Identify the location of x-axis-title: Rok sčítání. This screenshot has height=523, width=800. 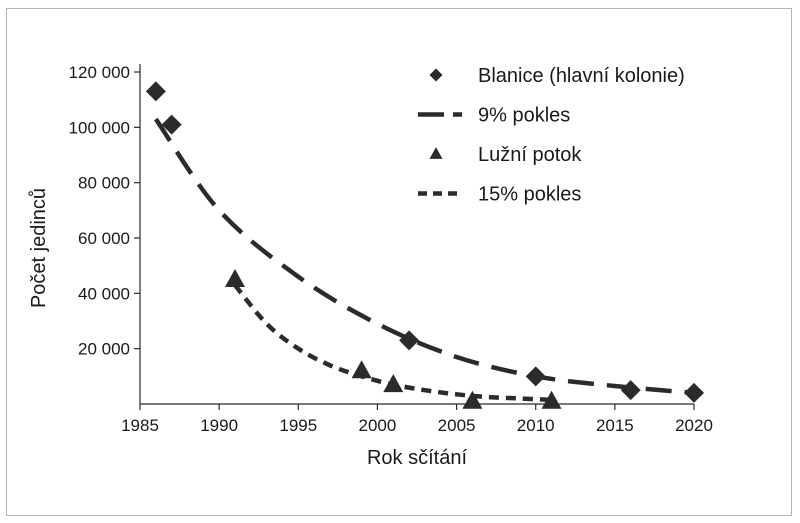
(417, 458).